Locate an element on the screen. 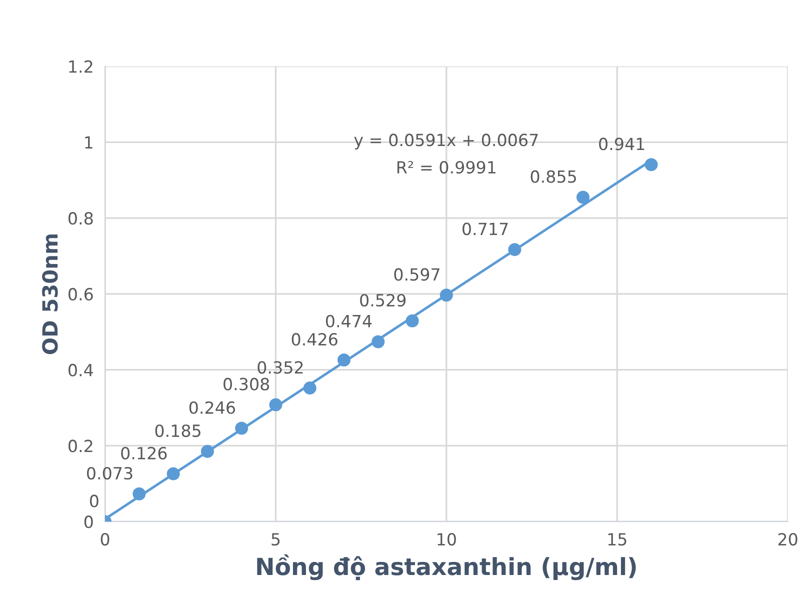  y-tick-label: 0.8 is located at coordinates (80, 218).